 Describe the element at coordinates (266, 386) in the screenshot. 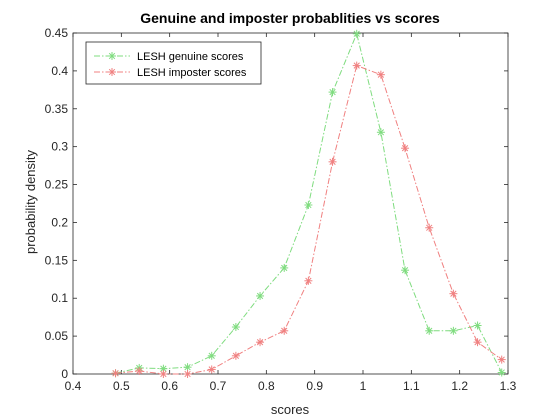

I see `x-tick-label: 0.8` at that location.